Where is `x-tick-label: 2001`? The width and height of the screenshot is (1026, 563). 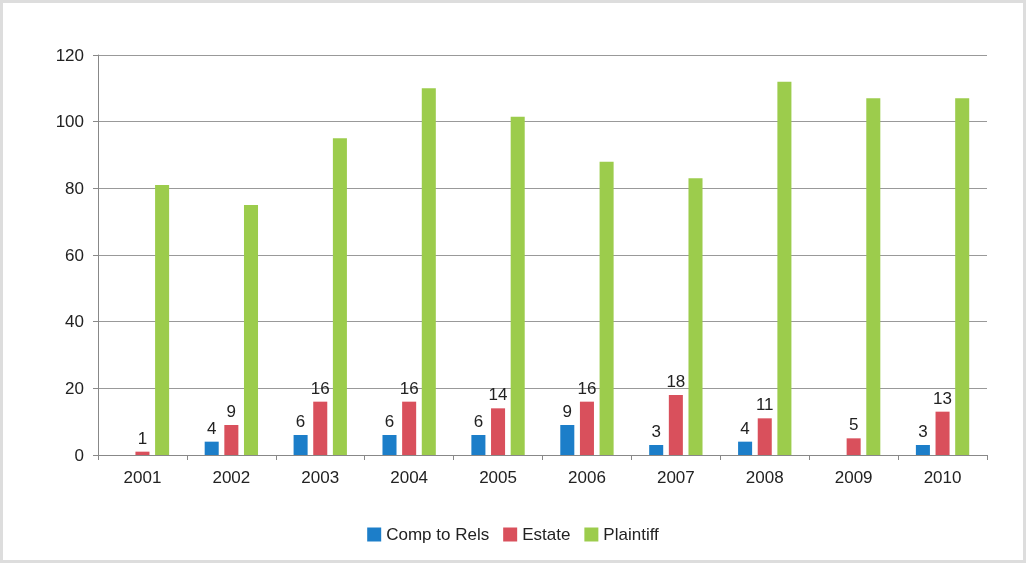 x-tick-label: 2001 is located at coordinates (142, 477).